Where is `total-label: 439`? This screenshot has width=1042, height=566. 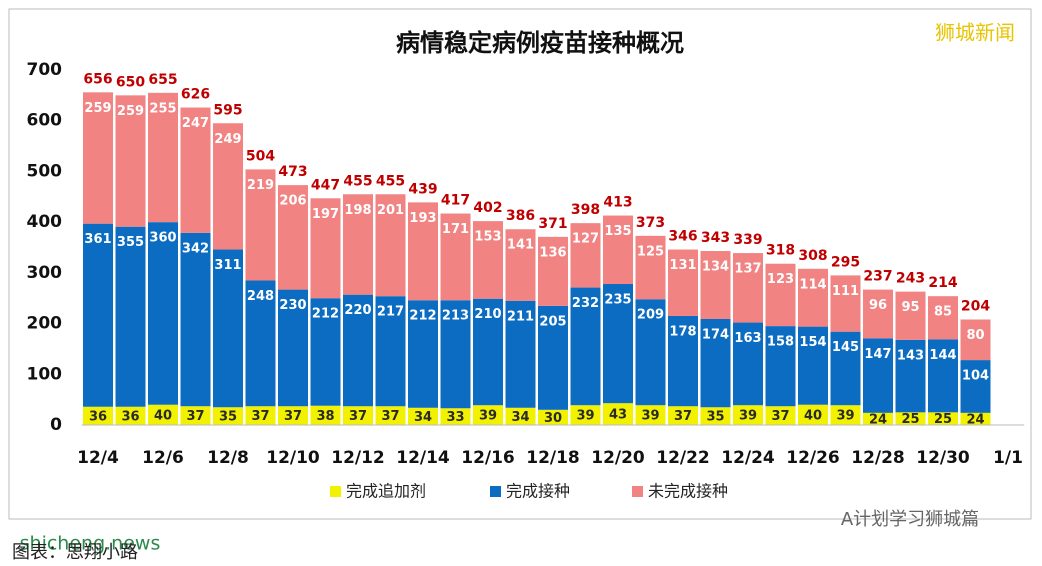
total-label: 439 is located at coordinates (422, 189).